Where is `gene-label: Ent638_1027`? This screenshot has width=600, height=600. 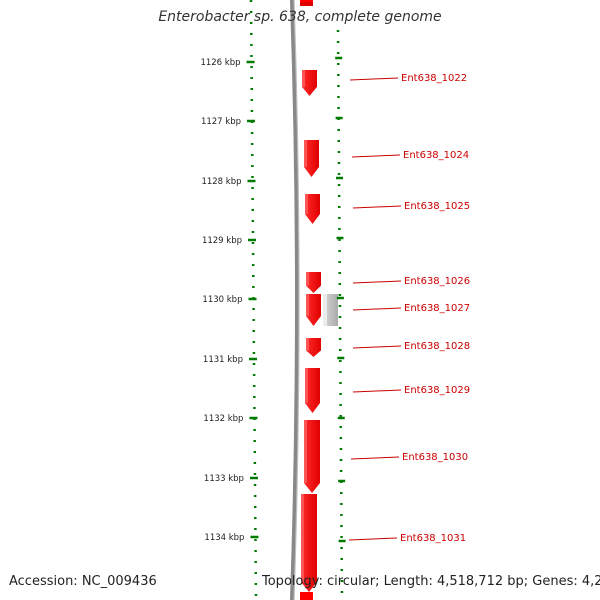
gene-label: Ent638_1027 is located at coordinates (437, 308).